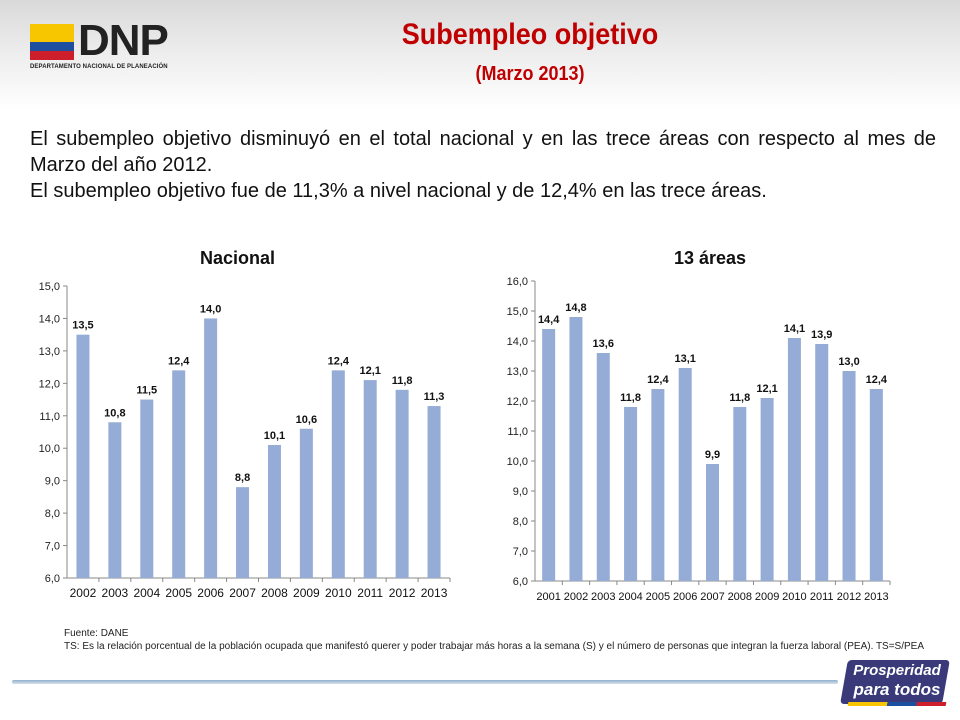 Image resolution: width=960 pixels, height=720 pixels. I want to click on bar-2006, so click(211, 448).